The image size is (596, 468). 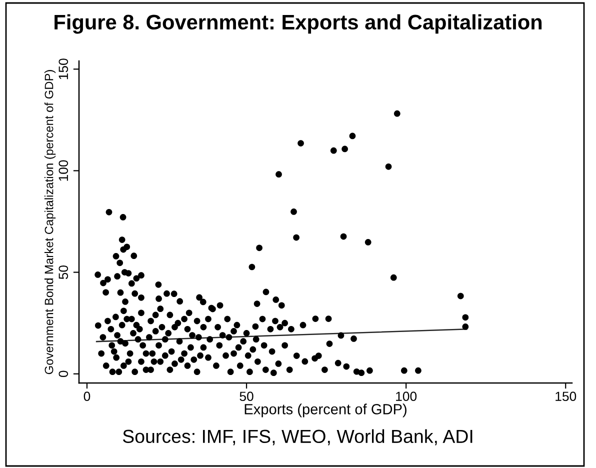 I want to click on x-tick-label: 0, so click(x=87, y=397).